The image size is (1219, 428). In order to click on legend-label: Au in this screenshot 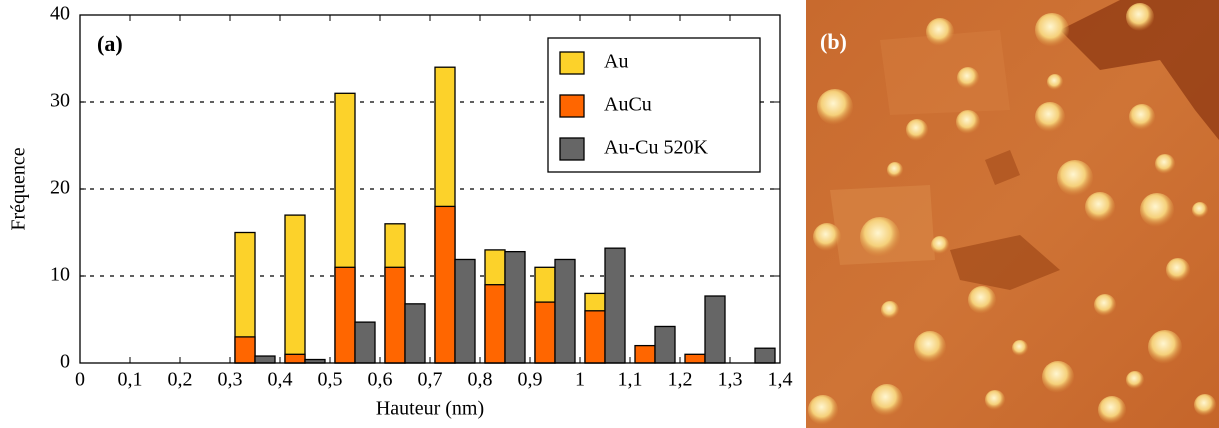, I will do `click(616, 62)`.